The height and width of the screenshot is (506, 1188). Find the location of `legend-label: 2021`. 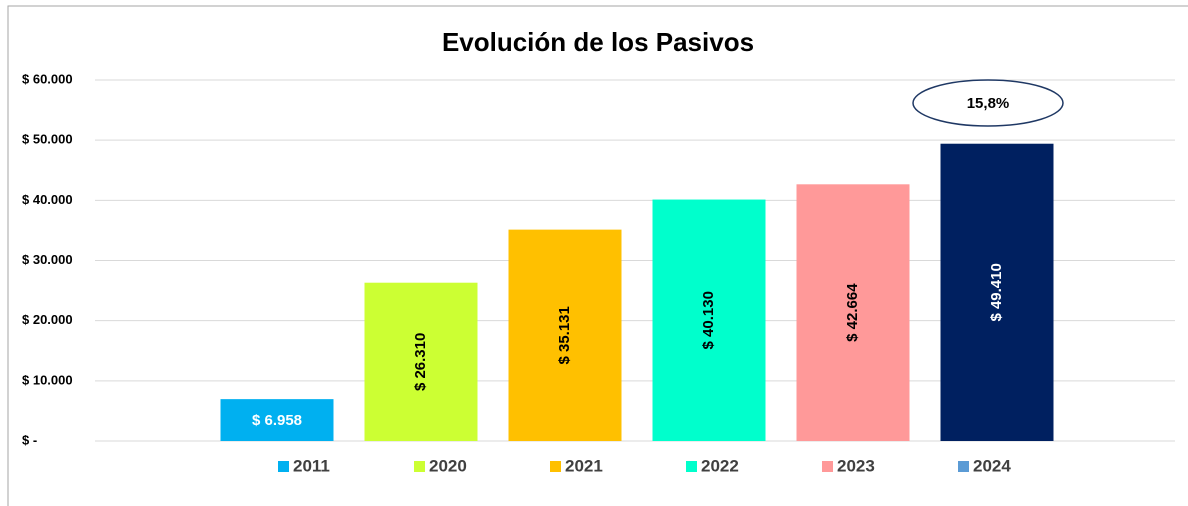

legend-label: 2021 is located at coordinates (584, 465).